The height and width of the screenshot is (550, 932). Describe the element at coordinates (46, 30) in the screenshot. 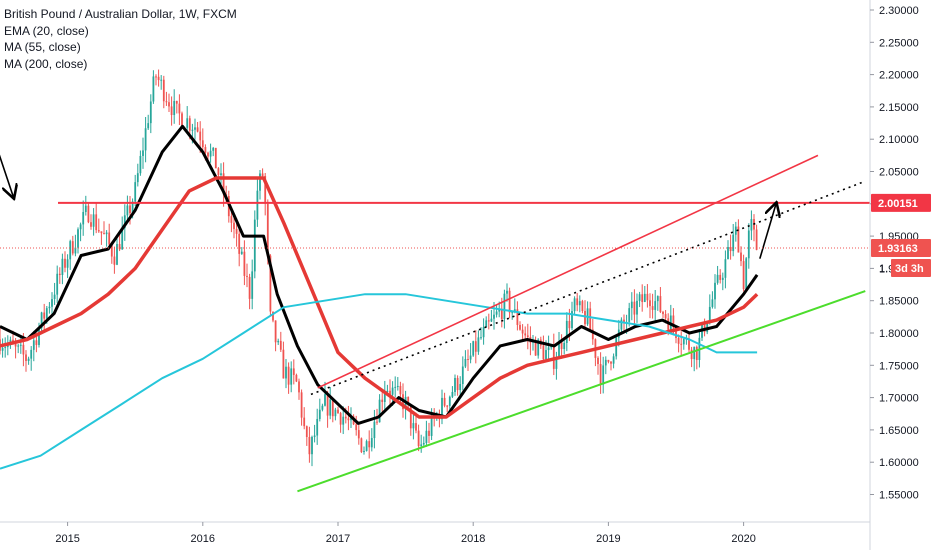

I see `legend-ema: EMA (20, close)` at that location.